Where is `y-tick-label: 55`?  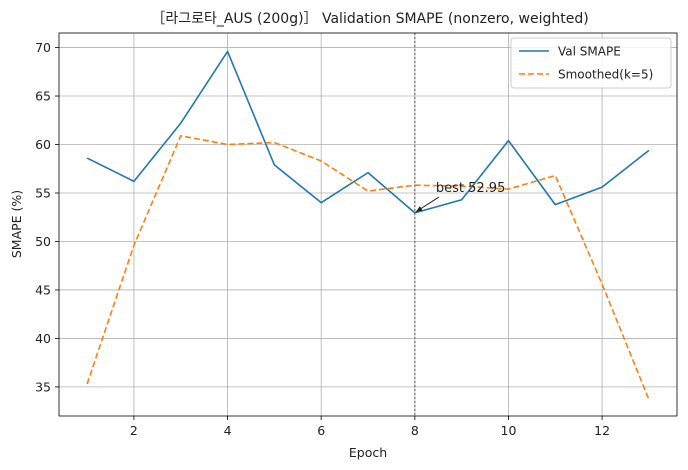 y-tick-label: 55 is located at coordinates (43, 192).